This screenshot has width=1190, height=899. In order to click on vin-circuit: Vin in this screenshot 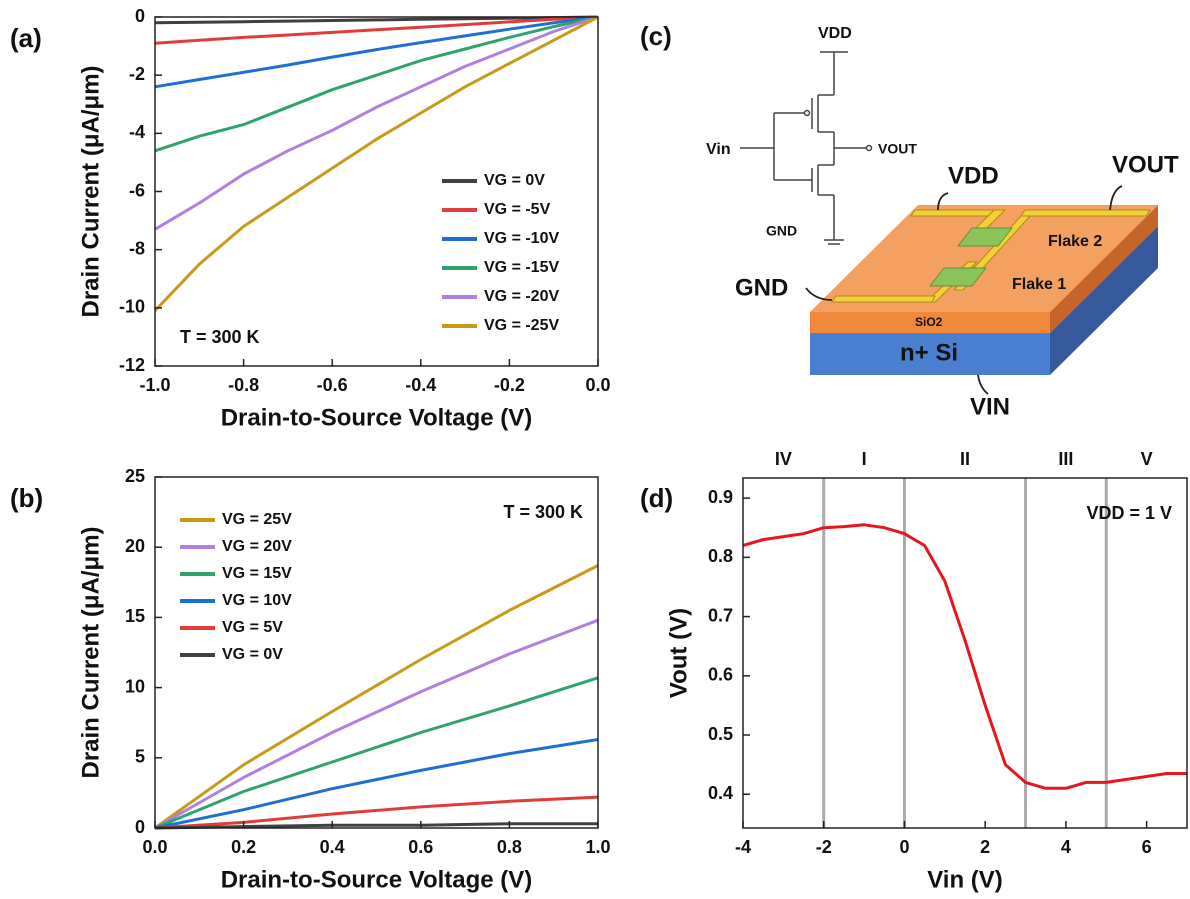, I will do `click(718, 149)`.